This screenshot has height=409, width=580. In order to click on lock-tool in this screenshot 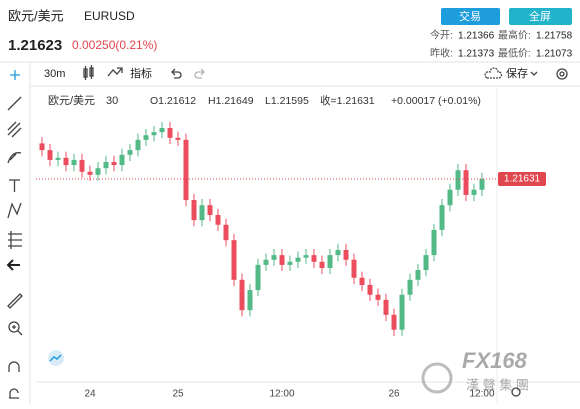, I will do `click(14, 393)`.